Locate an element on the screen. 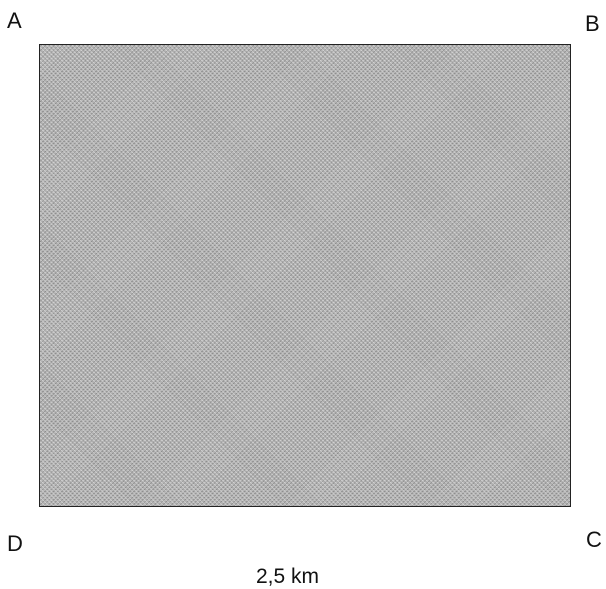 The image size is (606, 589). corner-label-b: B is located at coordinates (592, 23).